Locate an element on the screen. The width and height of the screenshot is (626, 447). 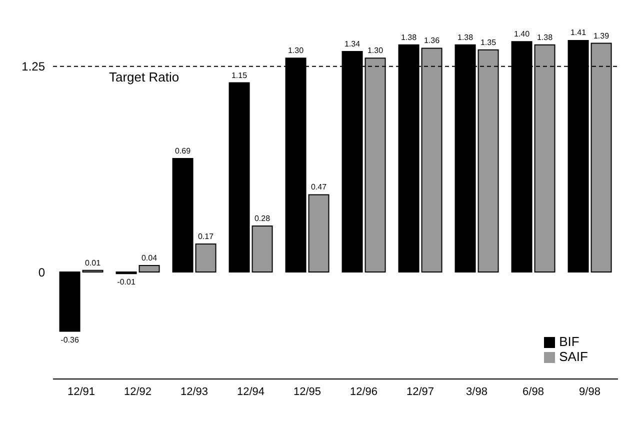
x-tick-label: 3/98 is located at coordinates (477, 392).